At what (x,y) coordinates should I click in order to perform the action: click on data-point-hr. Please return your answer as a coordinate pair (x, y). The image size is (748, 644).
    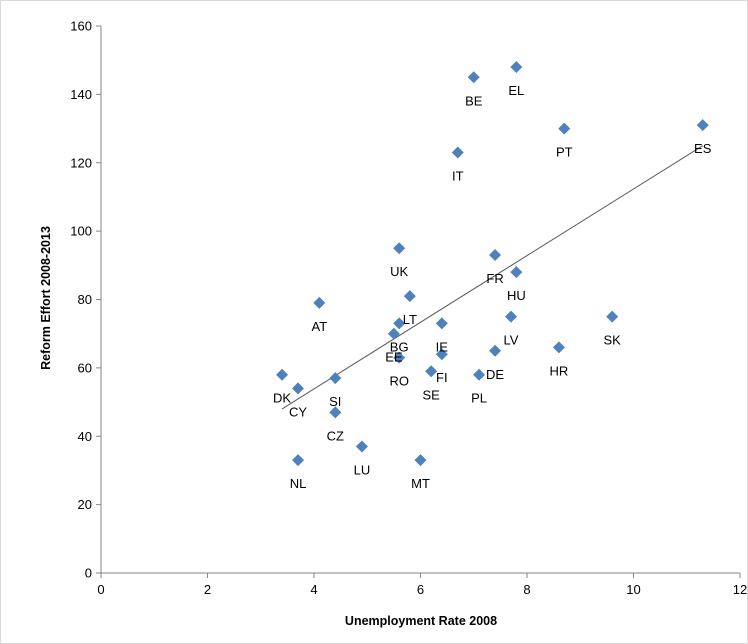
    Looking at the image, I should click on (558, 347).